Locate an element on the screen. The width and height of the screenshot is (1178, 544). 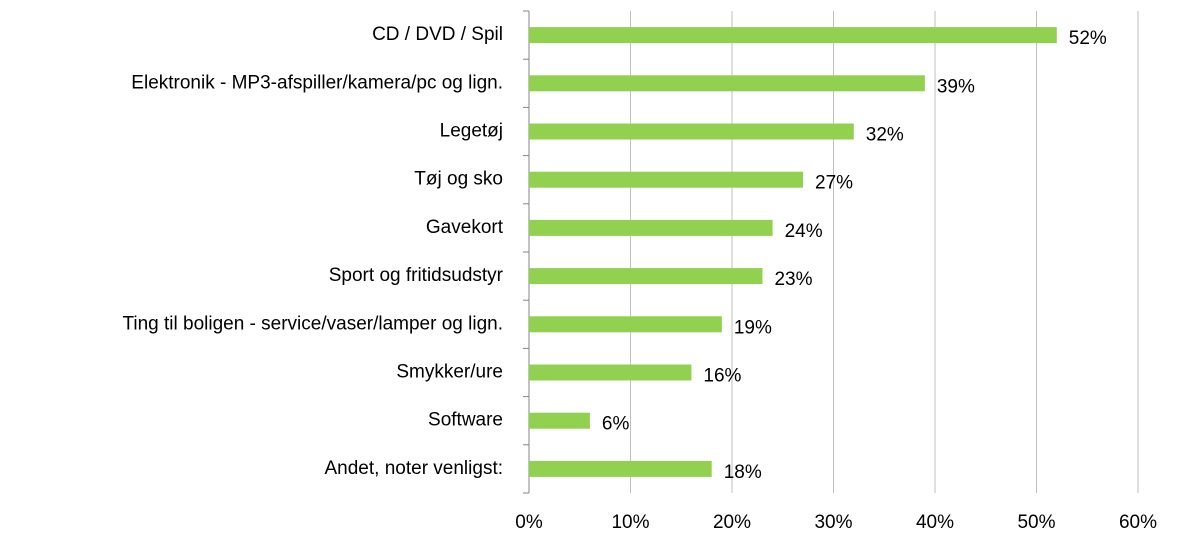
data-label: 23% is located at coordinates (793, 279).